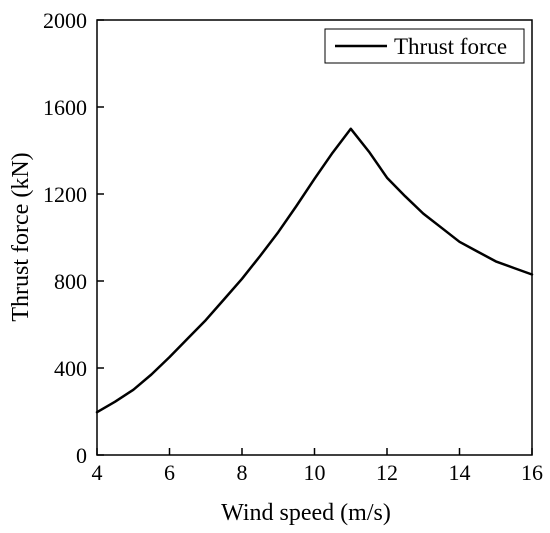  What do you see at coordinates (532, 472) in the screenshot?
I see `x-tick-label: 16` at bounding box center [532, 472].